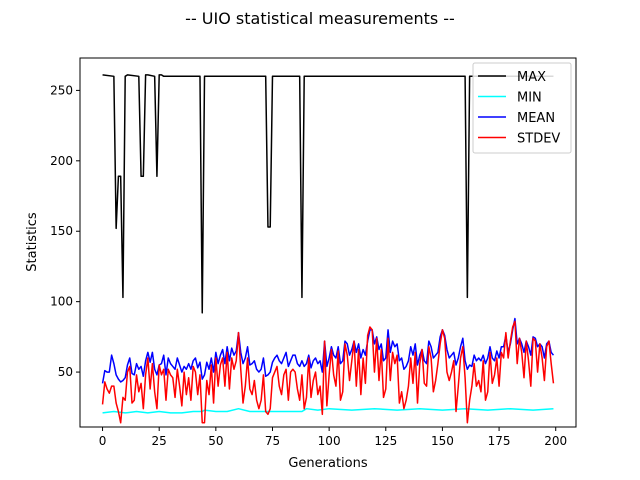 The image size is (640, 480). I want to click on x-axis-label: Generations, so click(328, 463).